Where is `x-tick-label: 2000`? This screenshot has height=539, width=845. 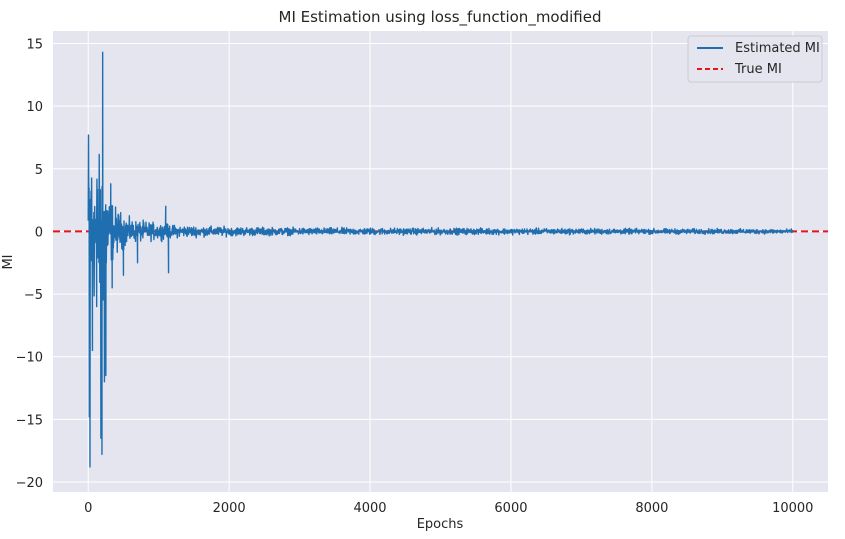
x-tick-label: 2000 is located at coordinates (229, 508).